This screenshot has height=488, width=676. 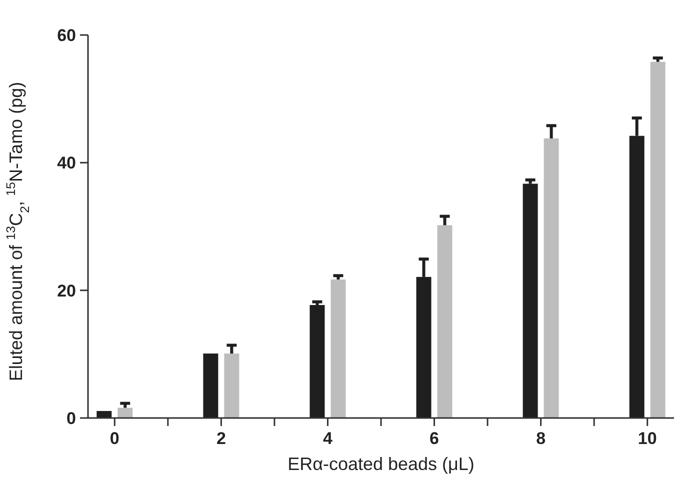 What do you see at coordinates (435, 438) in the screenshot?
I see `x-tick-label: 6` at bounding box center [435, 438].